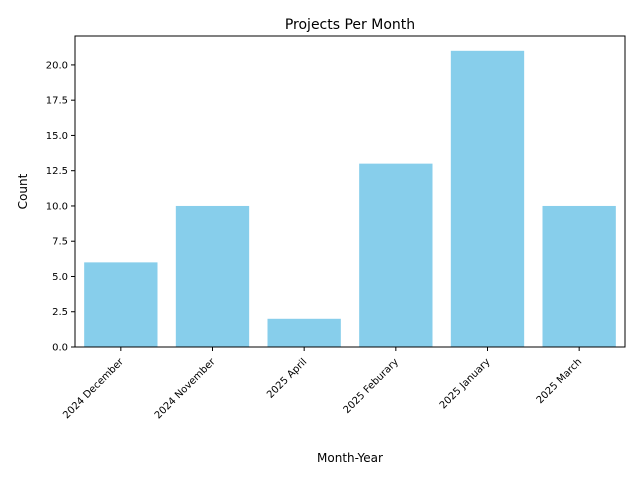 The image size is (640, 484). What do you see at coordinates (60, 277) in the screenshot?
I see `y-tick-label: 5.0` at bounding box center [60, 277].